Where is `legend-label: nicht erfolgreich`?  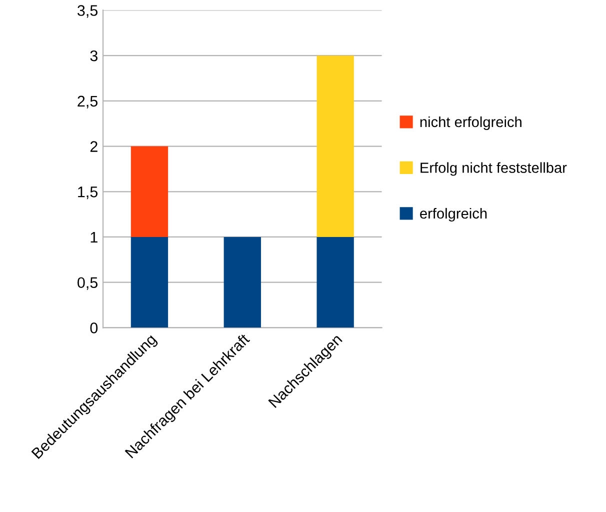
legend-label: nicht erfolgreich is located at coordinates (471, 123).